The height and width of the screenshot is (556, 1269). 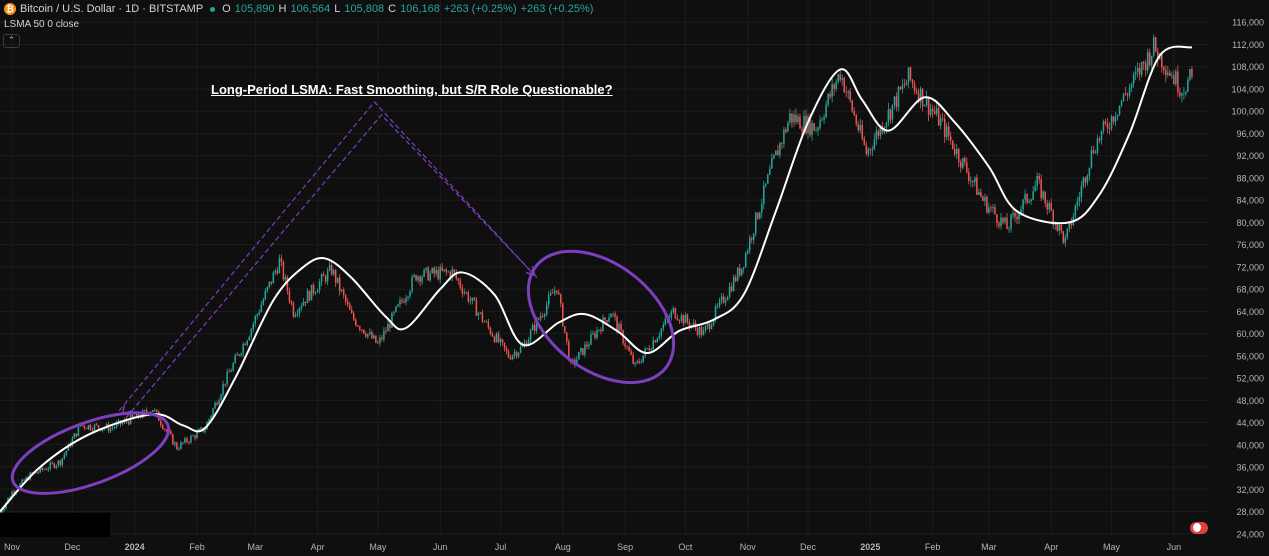 I want to click on ohlc-high-key: H, so click(x=282, y=9).